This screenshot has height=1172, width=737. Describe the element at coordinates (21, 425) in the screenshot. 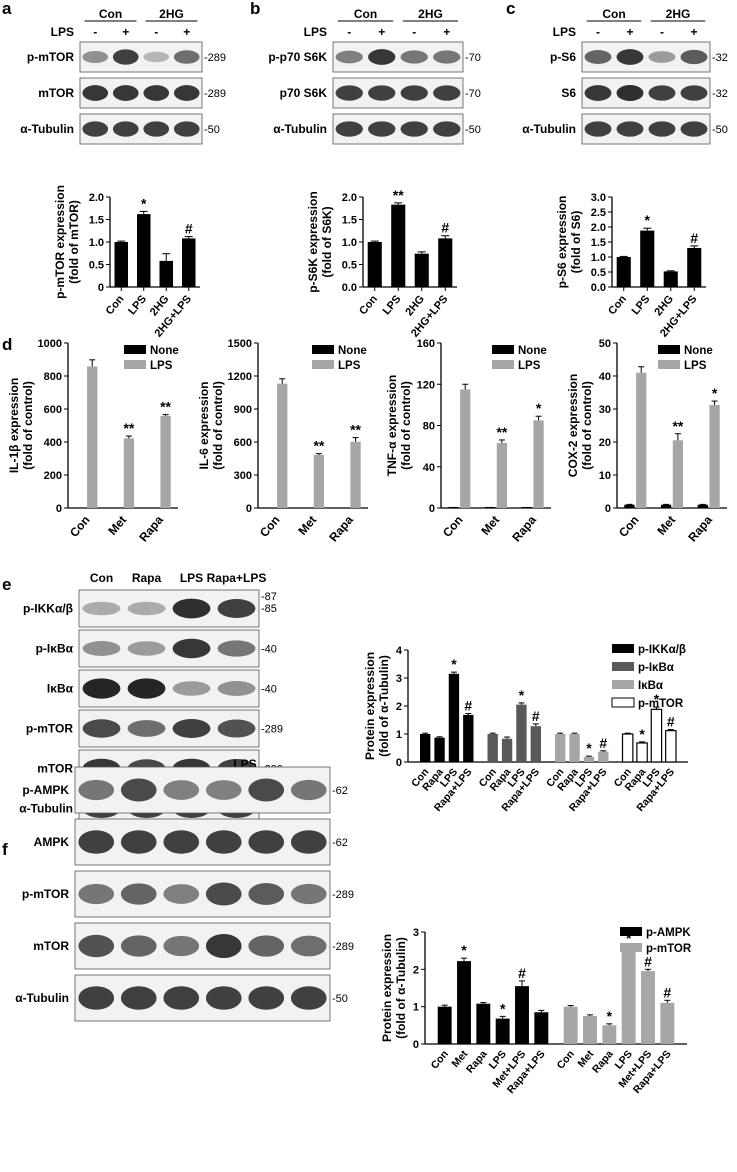

I see `y-axis-label: IL-1β expression(fold of control)` at that location.